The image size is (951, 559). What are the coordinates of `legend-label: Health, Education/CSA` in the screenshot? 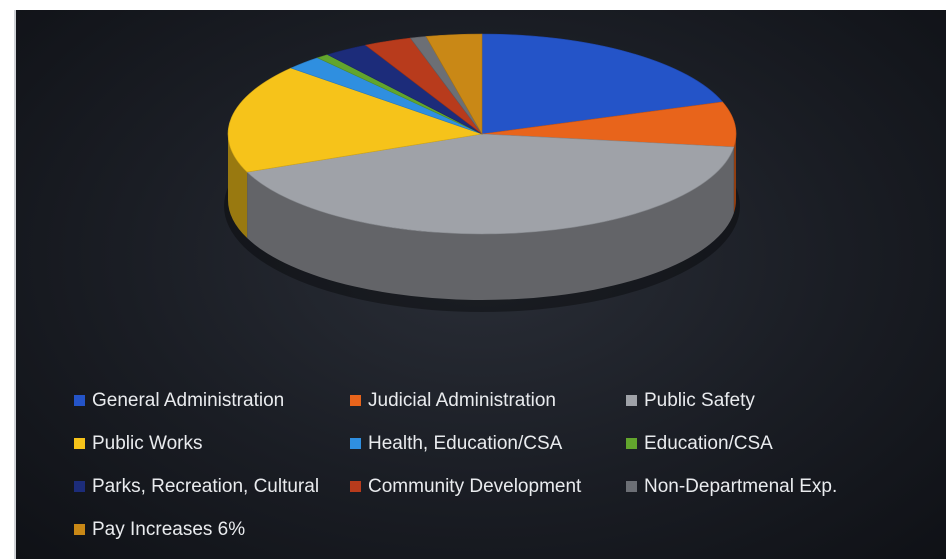 It's located at (465, 443).